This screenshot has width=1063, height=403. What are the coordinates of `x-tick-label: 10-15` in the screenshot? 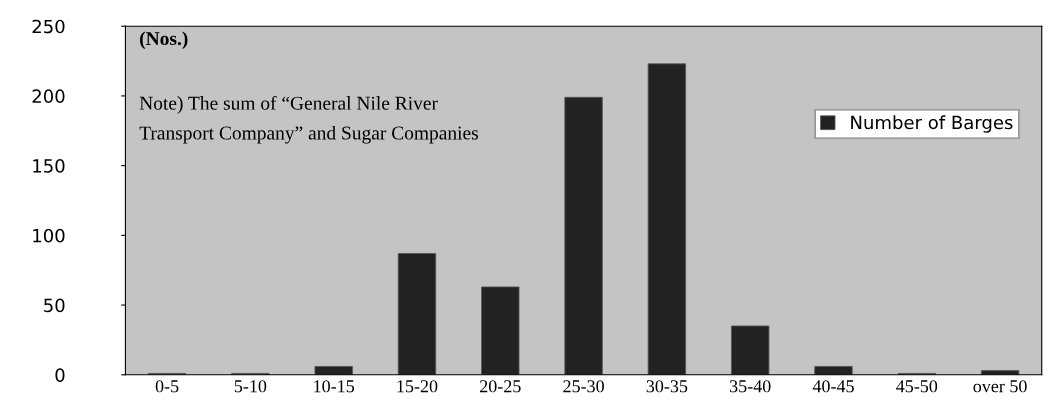 It's located at (334, 386).